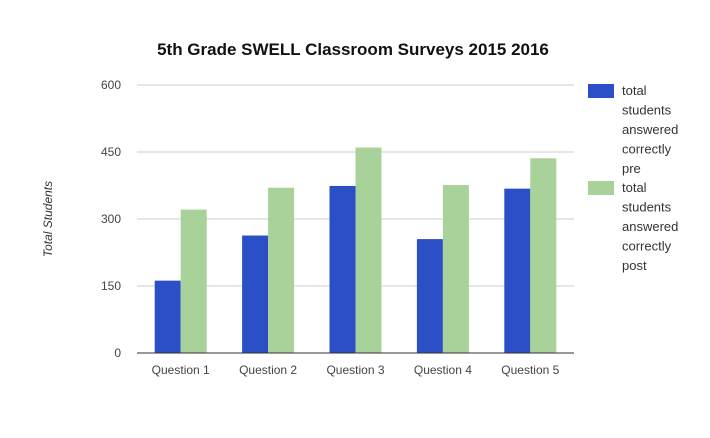 This screenshot has height=438, width=710. I want to click on bar-pre-q5, so click(517, 270).